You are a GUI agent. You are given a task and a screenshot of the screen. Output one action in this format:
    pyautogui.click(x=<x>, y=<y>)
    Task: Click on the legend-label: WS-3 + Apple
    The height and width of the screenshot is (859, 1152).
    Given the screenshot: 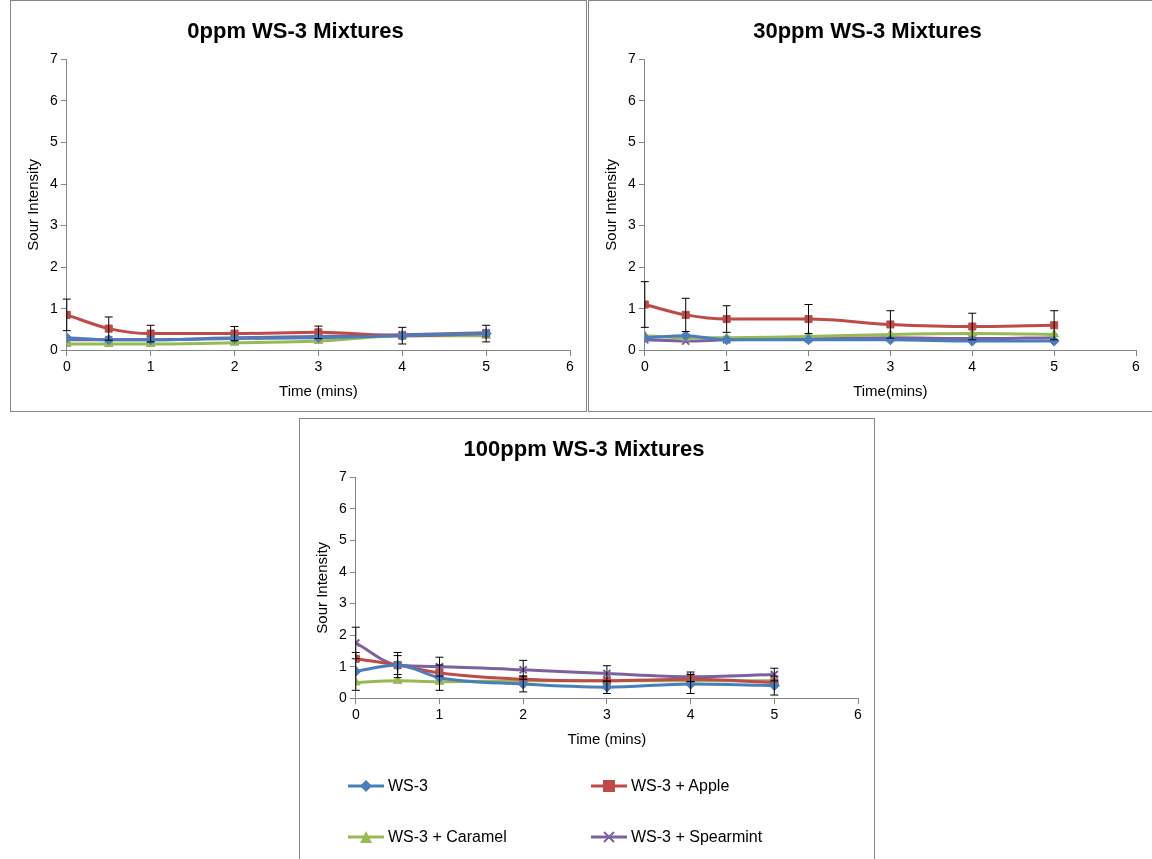 What is the action you would take?
    pyautogui.click(x=680, y=785)
    